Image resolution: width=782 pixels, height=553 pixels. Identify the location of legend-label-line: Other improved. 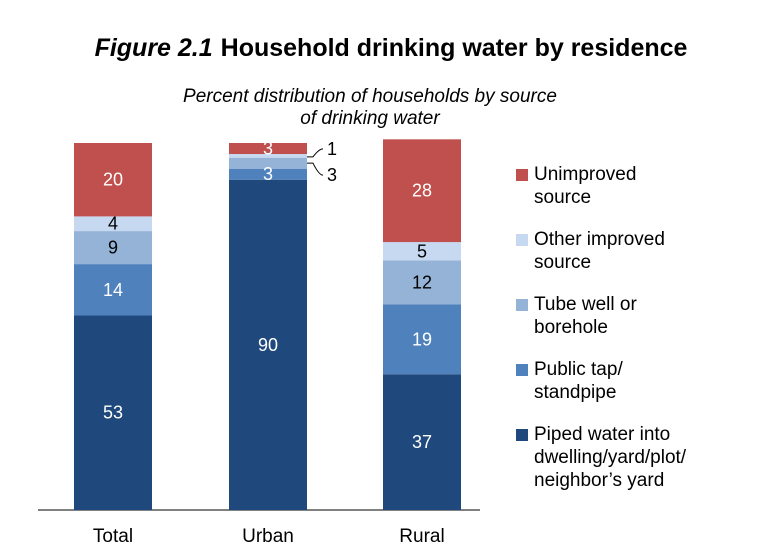
(599, 239).